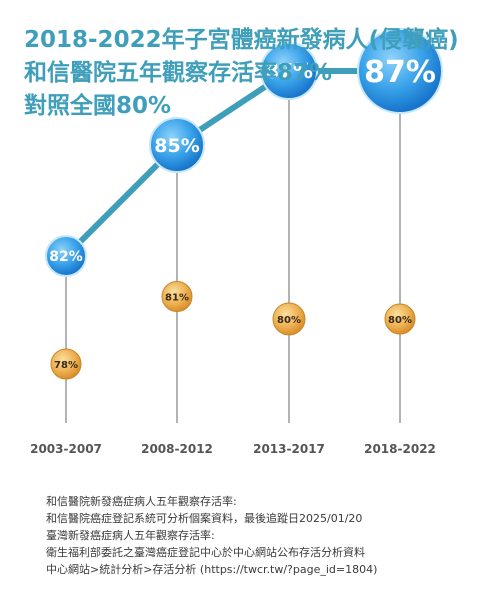 The image size is (481, 600). I want to click on national-value-label: 81%, so click(177, 298).